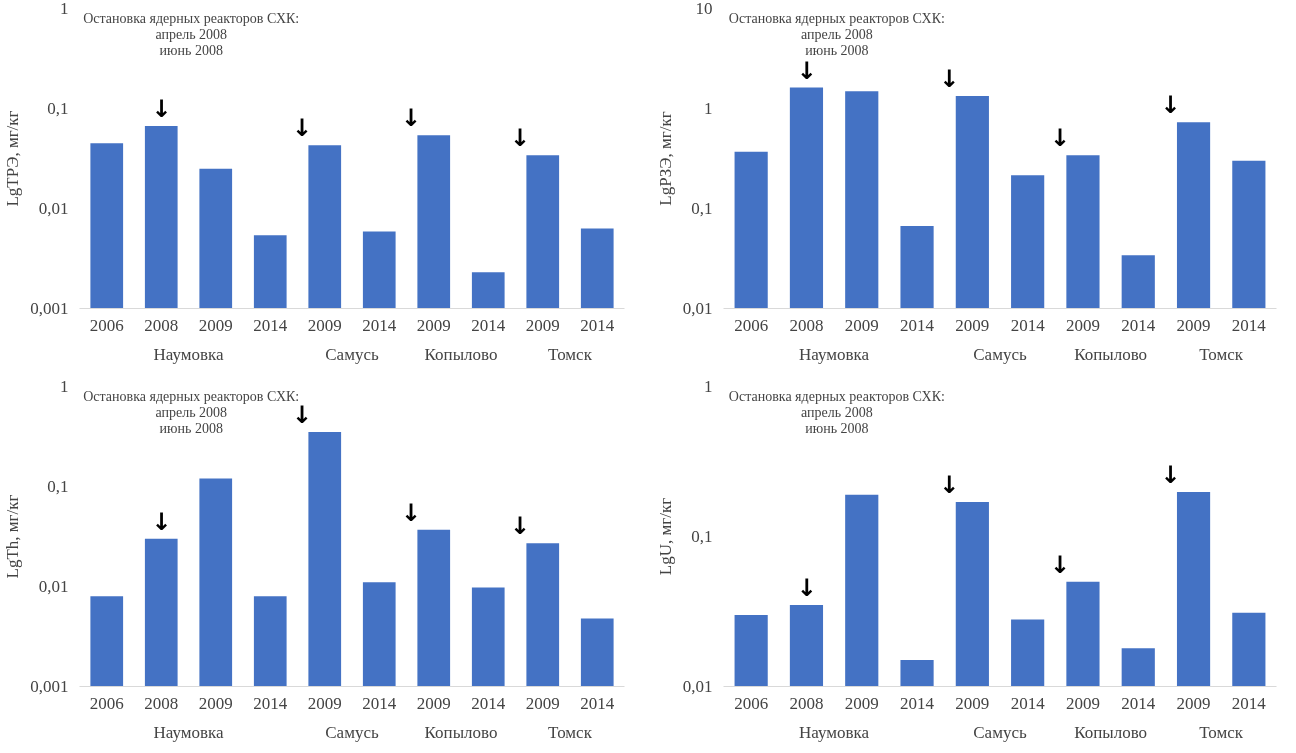  I want to click on y-axis-title: LgРЗЭ, мг/кг, so click(665, 158).